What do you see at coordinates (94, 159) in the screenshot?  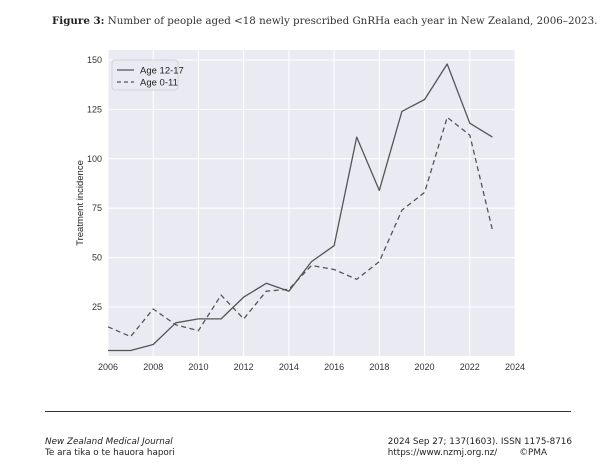 I see `y-tick-label: 100` at bounding box center [94, 159].